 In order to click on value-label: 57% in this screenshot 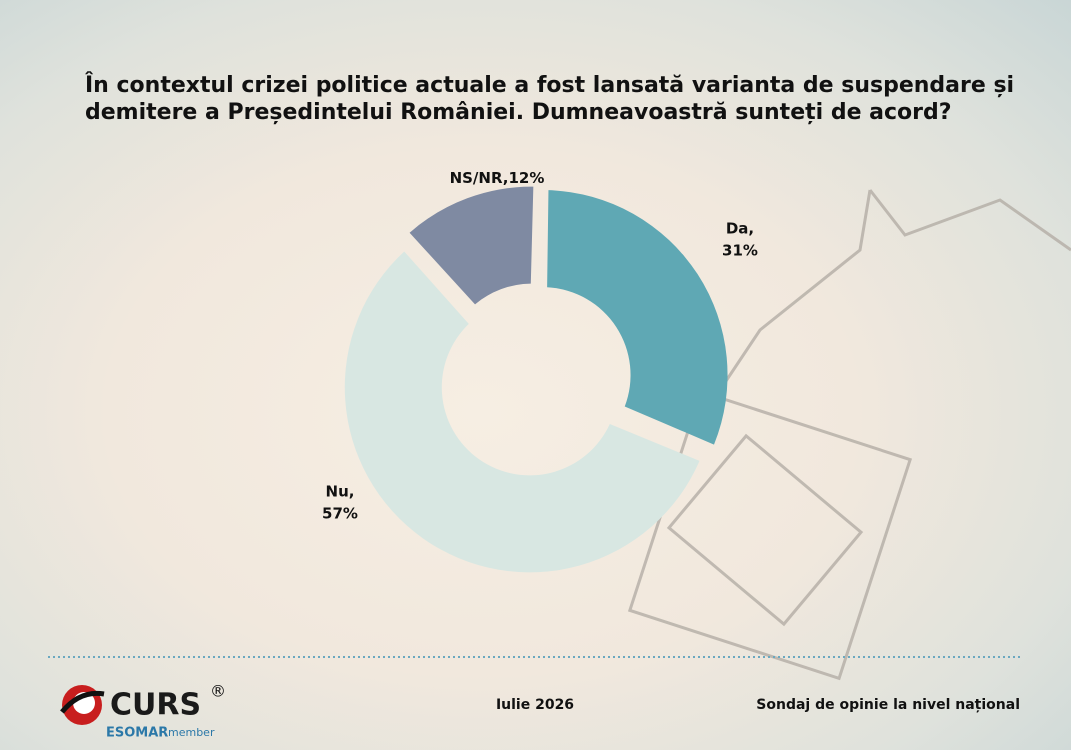, I will do `click(340, 514)`.